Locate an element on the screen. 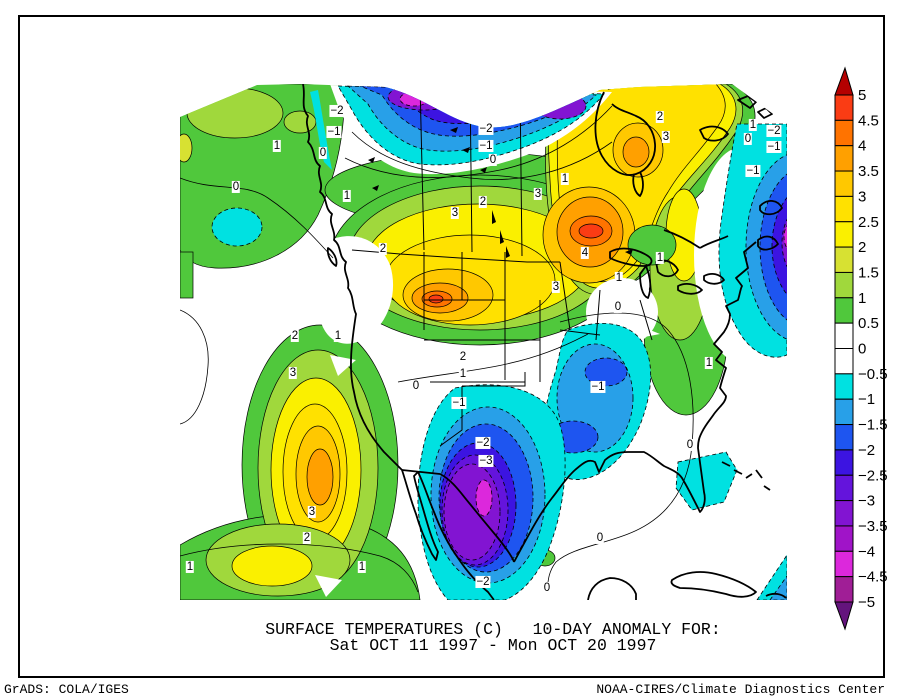 The height and width of the screenshot is (699, 904). bahamas-dashes is located at coordinates (746, 476).